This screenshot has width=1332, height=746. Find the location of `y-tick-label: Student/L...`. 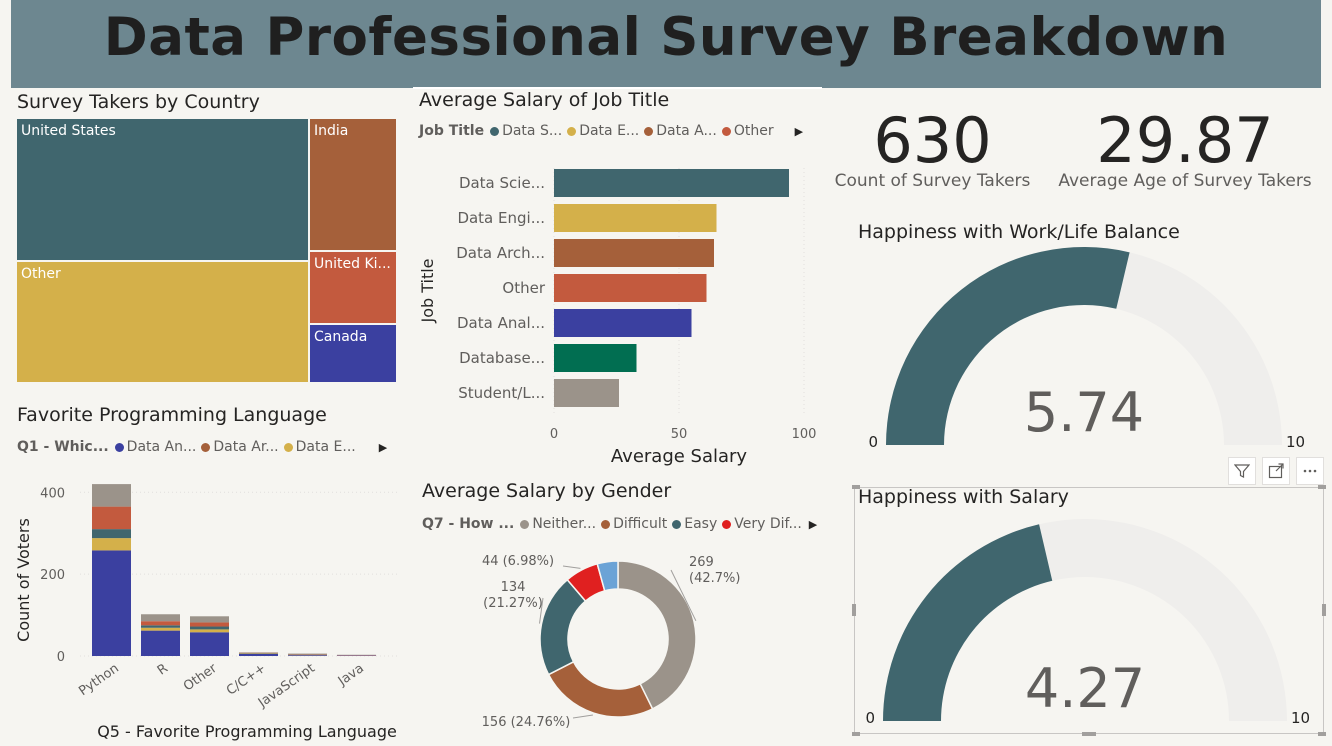

y-tick-label: Student/L... is located at coordinates (501, 393).